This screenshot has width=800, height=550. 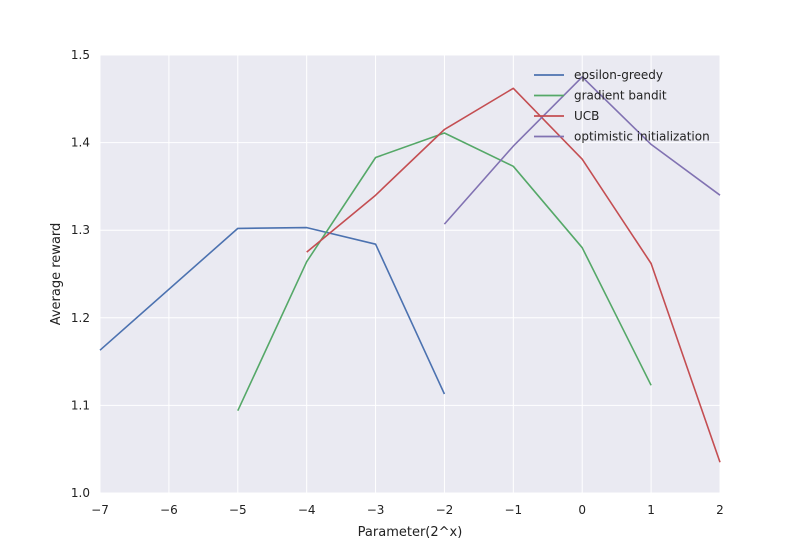 I want to click on legend-label: gradient bandit, so click(x=620, y=96).